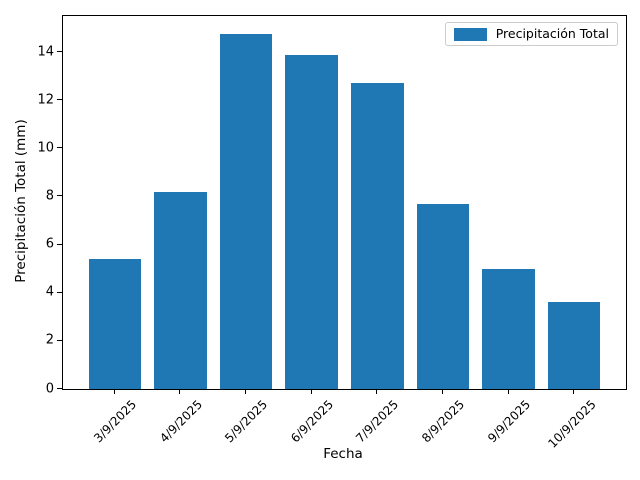  What do you see at coordinates (343, 454) in the screenshot?
I see `x-axis-label: Fecha` at bounding box center [343, 454].